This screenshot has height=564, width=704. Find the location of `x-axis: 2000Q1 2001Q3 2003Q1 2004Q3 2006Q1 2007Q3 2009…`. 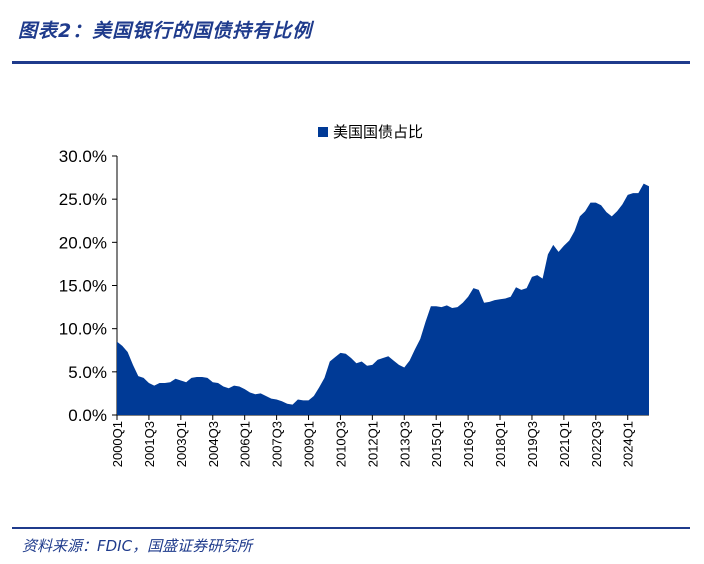

x-axis: 2000Q1 2001Q3 2003Q1 2004Q3 2006Q1 2007Q3 2009… is located at coordinates (379, 440).